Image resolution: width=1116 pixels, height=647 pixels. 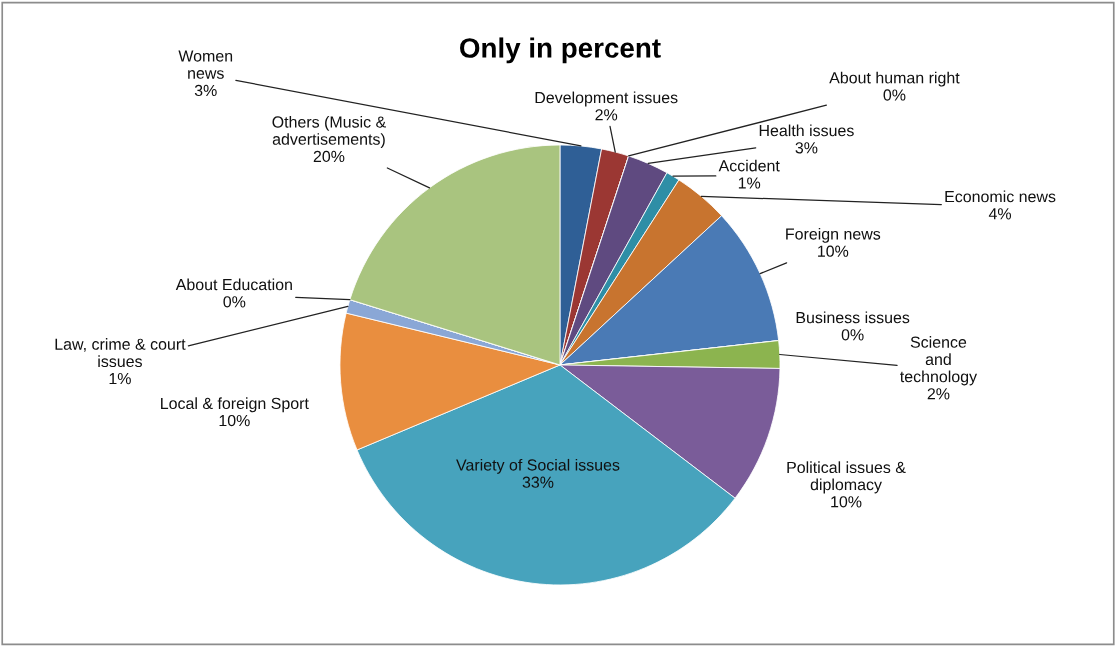 I want to click on slice-label: Others (Music & advertisements), so click(x=329, y=132).